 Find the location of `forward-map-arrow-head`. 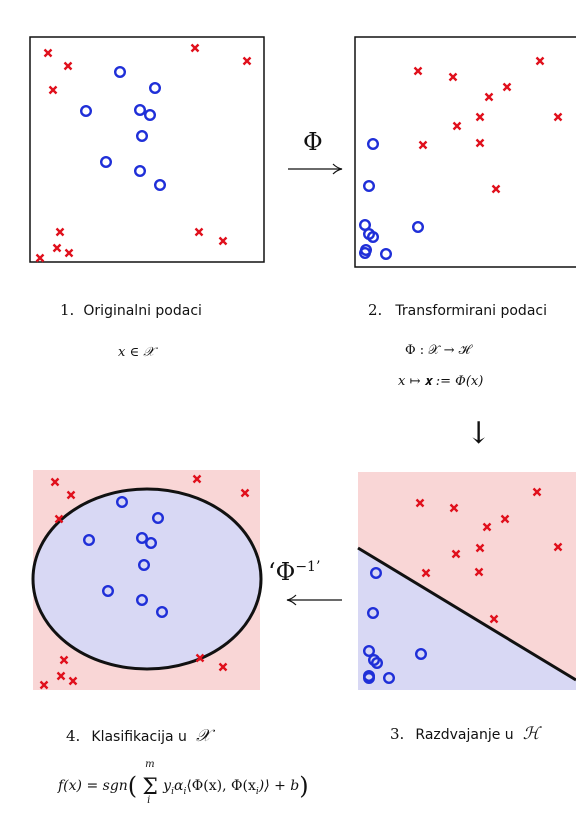

forward-map-arrow-head is located at coordinates (337, 169).